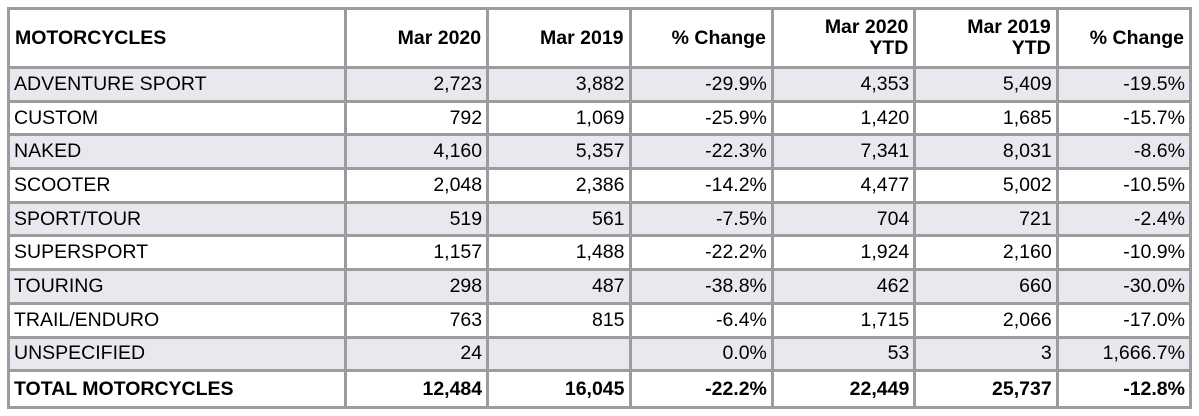 The image size is (1199, 416). Describe the element at coordinates (986, 185) in the screenshot. I see `mar-2019-ytd-cell: 5,002` at that location.